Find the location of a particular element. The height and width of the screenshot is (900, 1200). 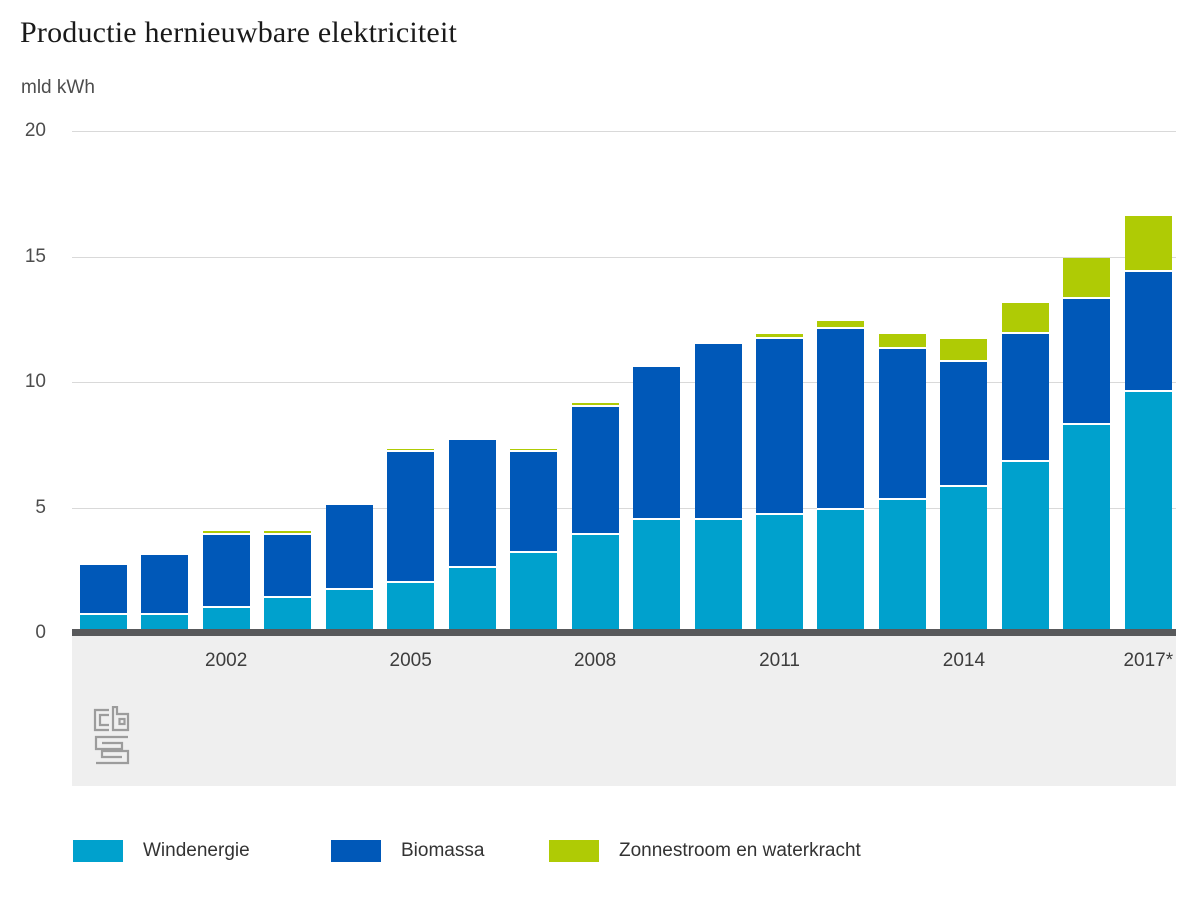

bar-2011-windenergie is located at coordinates (779, 574).